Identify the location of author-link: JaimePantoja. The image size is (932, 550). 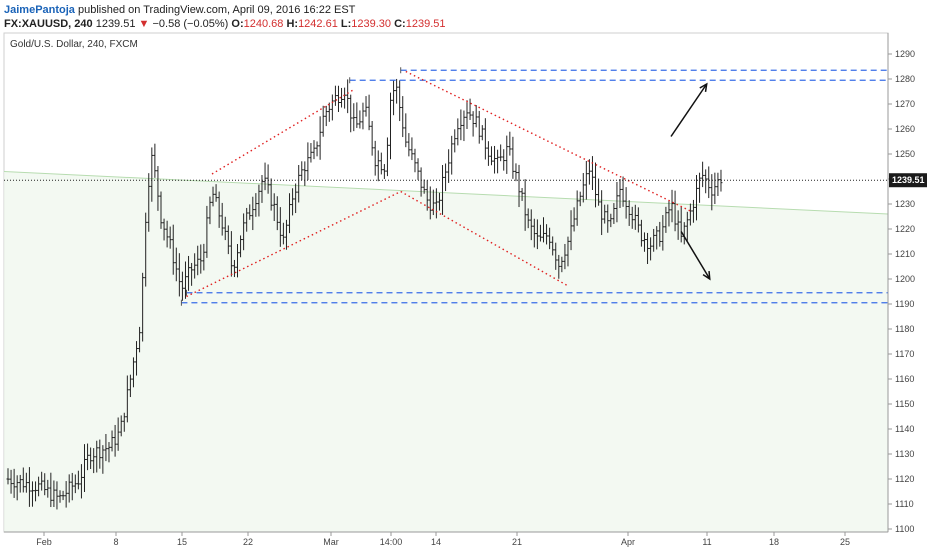
(39, 10).